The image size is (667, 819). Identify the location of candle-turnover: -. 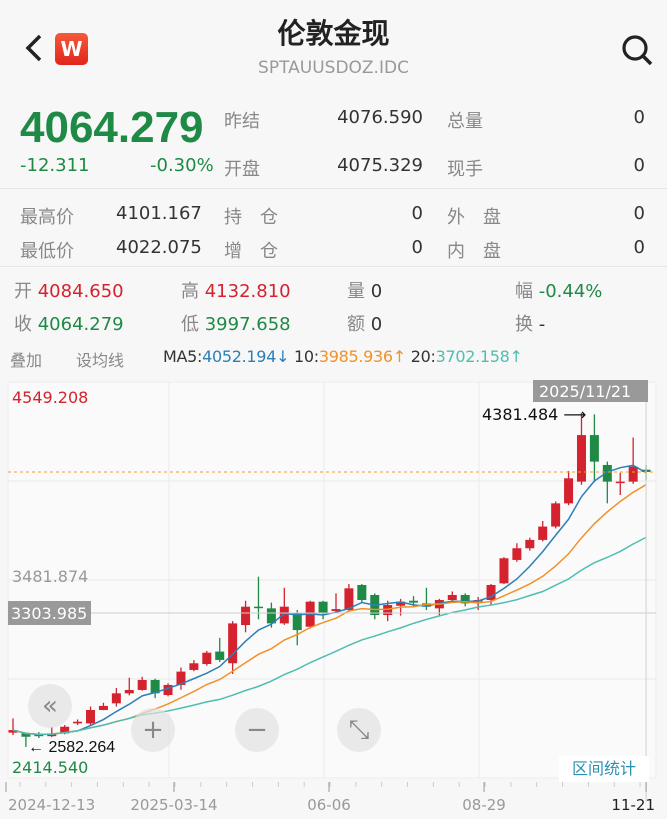
(542, 324).